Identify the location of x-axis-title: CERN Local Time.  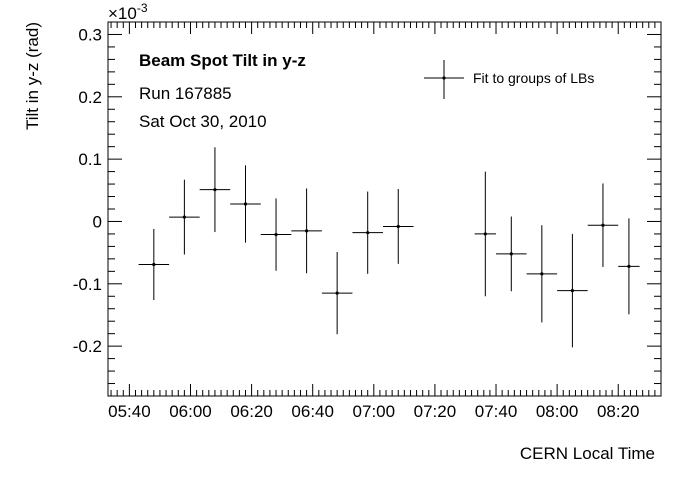
(587, 453).